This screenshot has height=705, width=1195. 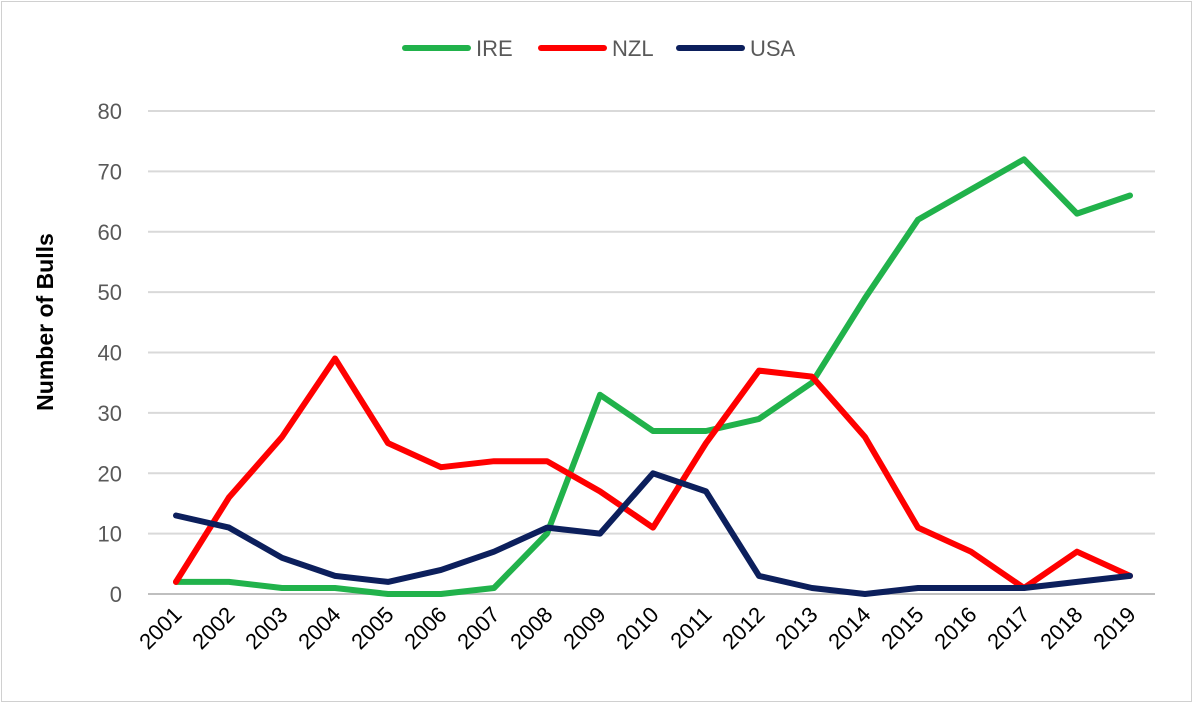 What do you see at coordinates (531, 628) in the screenshot?
I see `x-tick-label: 2008` at bounding box center [531, 628].